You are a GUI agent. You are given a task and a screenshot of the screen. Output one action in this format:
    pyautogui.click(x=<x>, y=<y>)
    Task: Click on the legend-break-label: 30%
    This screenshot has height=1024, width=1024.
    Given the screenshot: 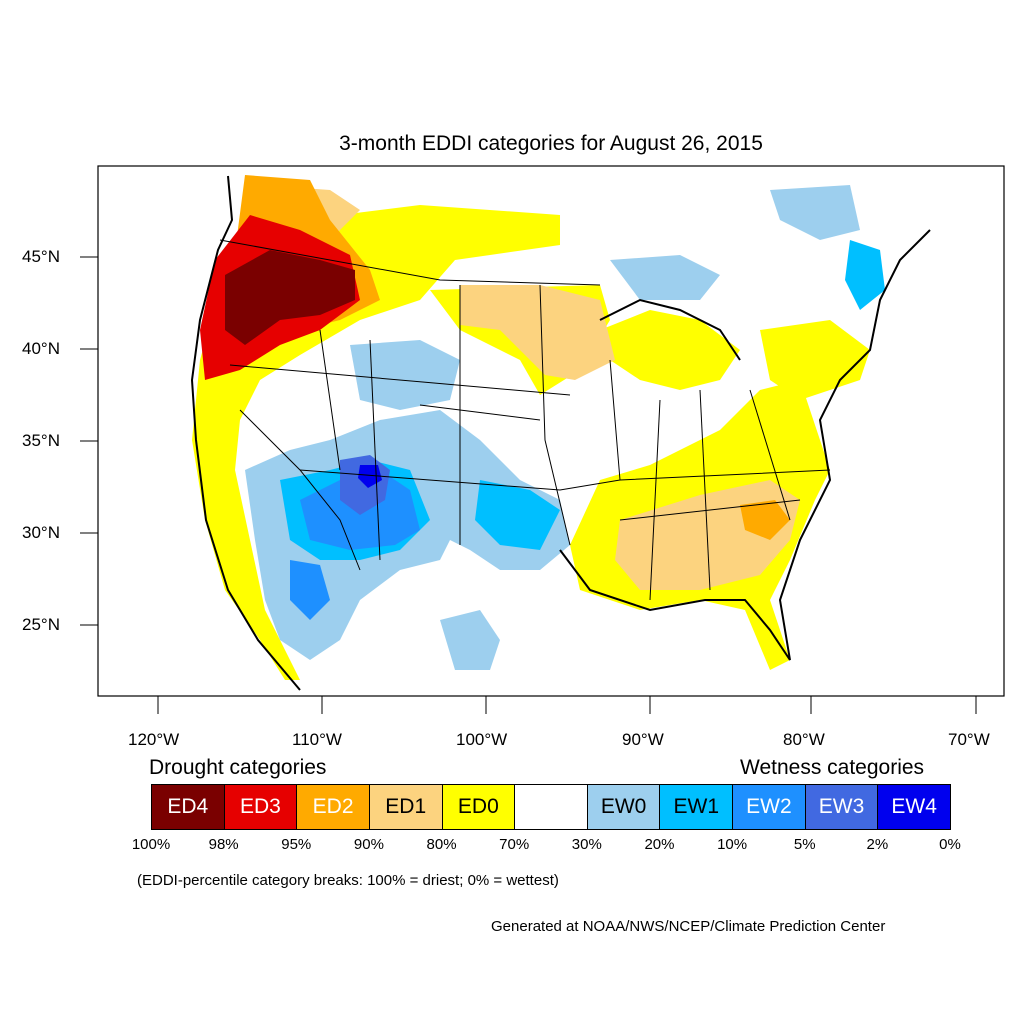 What is the action you would take?
    pyautogui.click(x=586, y=844)
    